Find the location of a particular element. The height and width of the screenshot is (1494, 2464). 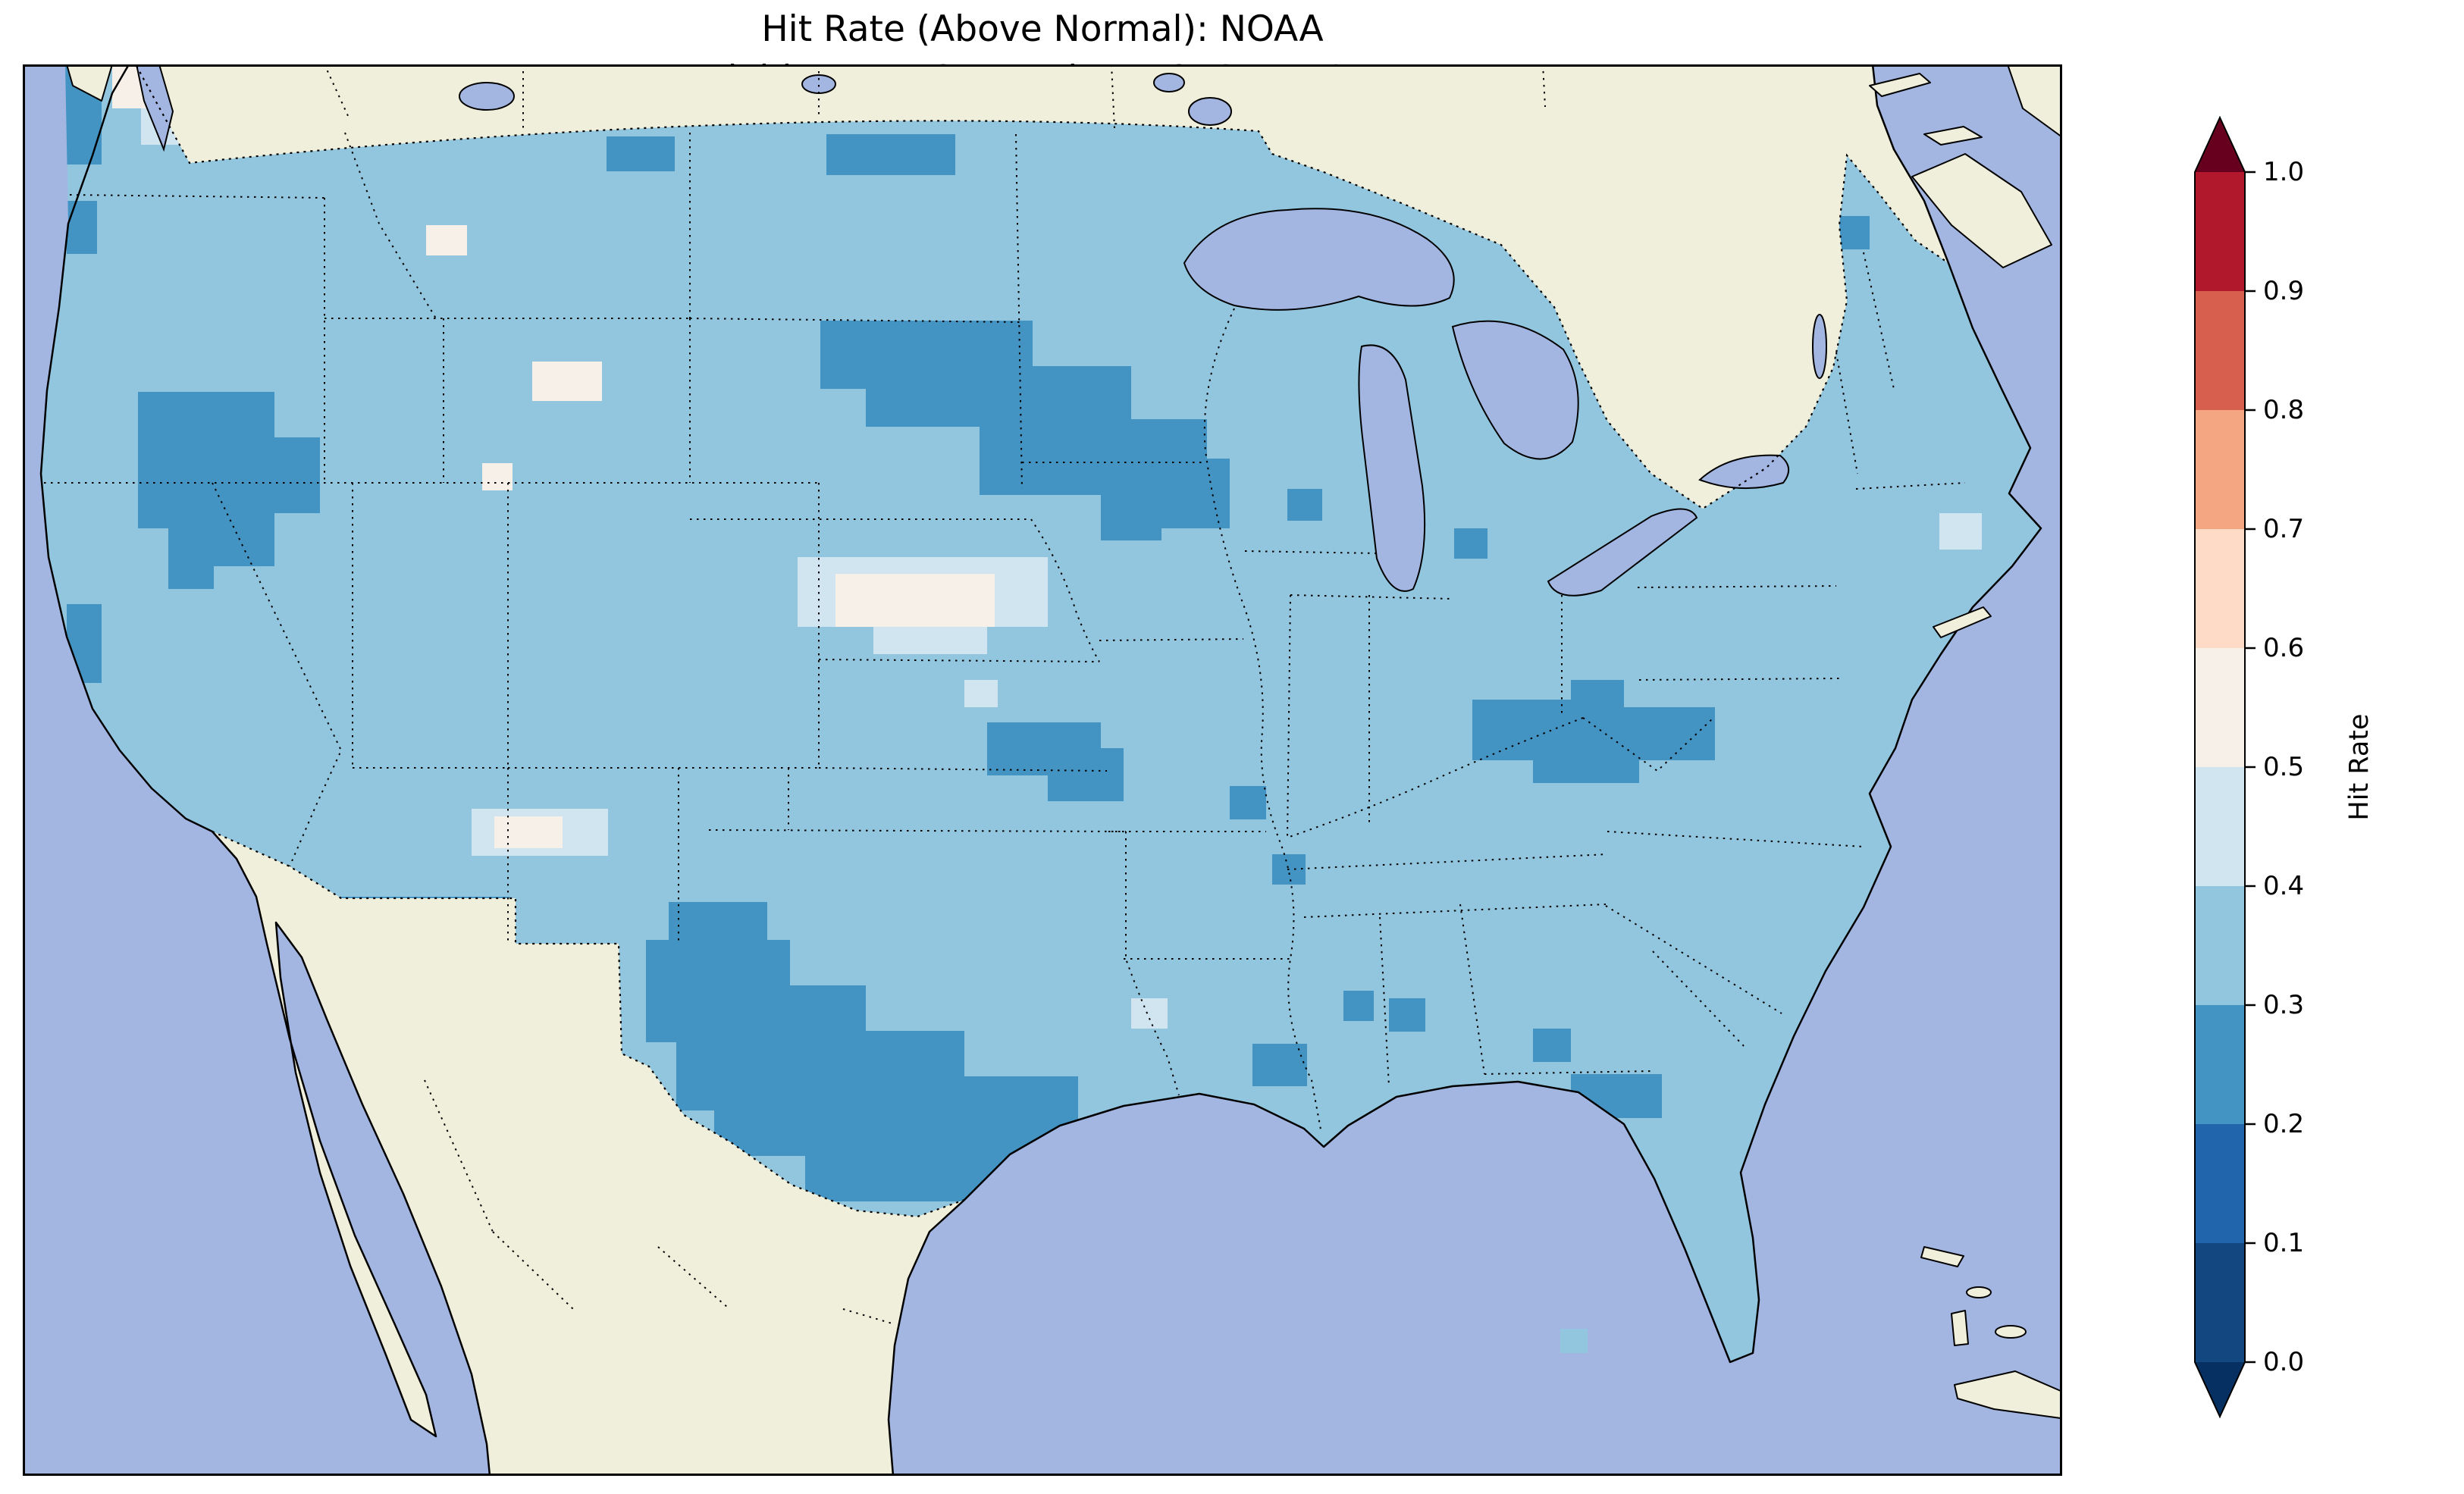

low-hitrate-patch is located at coordinates (82, 227).